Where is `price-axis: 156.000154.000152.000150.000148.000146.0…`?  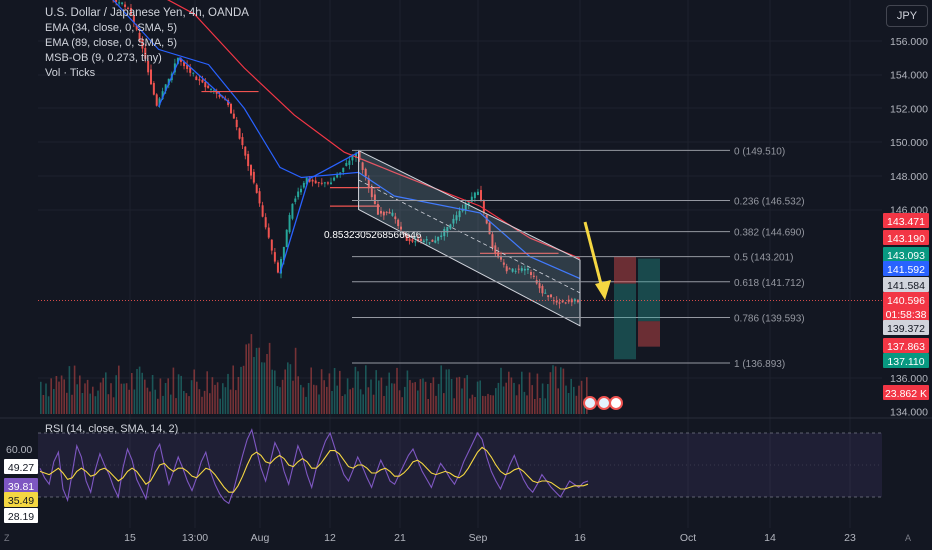
price-axis: 156.000154.000152.000150.000148.000146.0… is located at coordinates (906, 227).